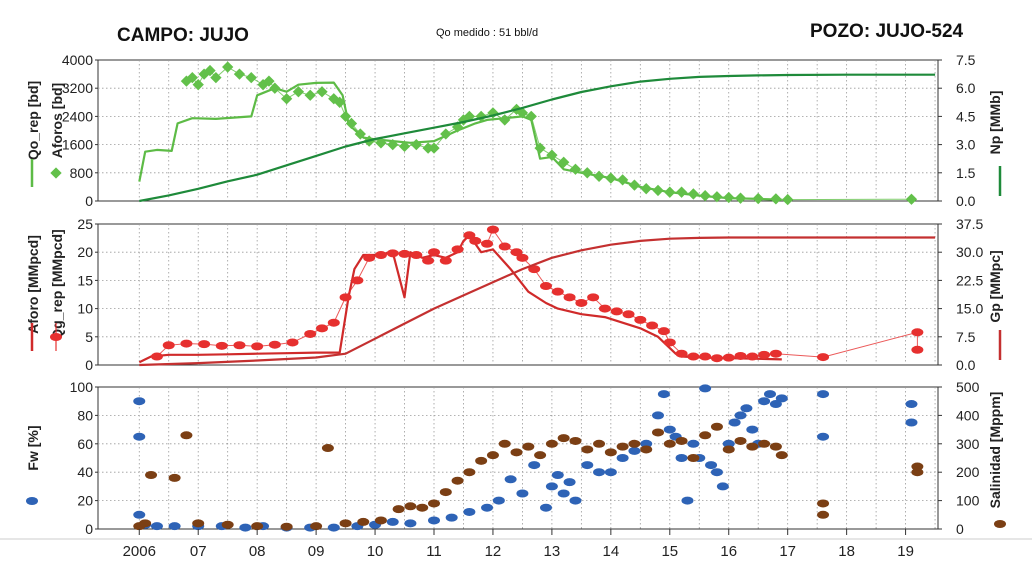  I want to click on ytick-left-label: 2400, so click(77, 116).